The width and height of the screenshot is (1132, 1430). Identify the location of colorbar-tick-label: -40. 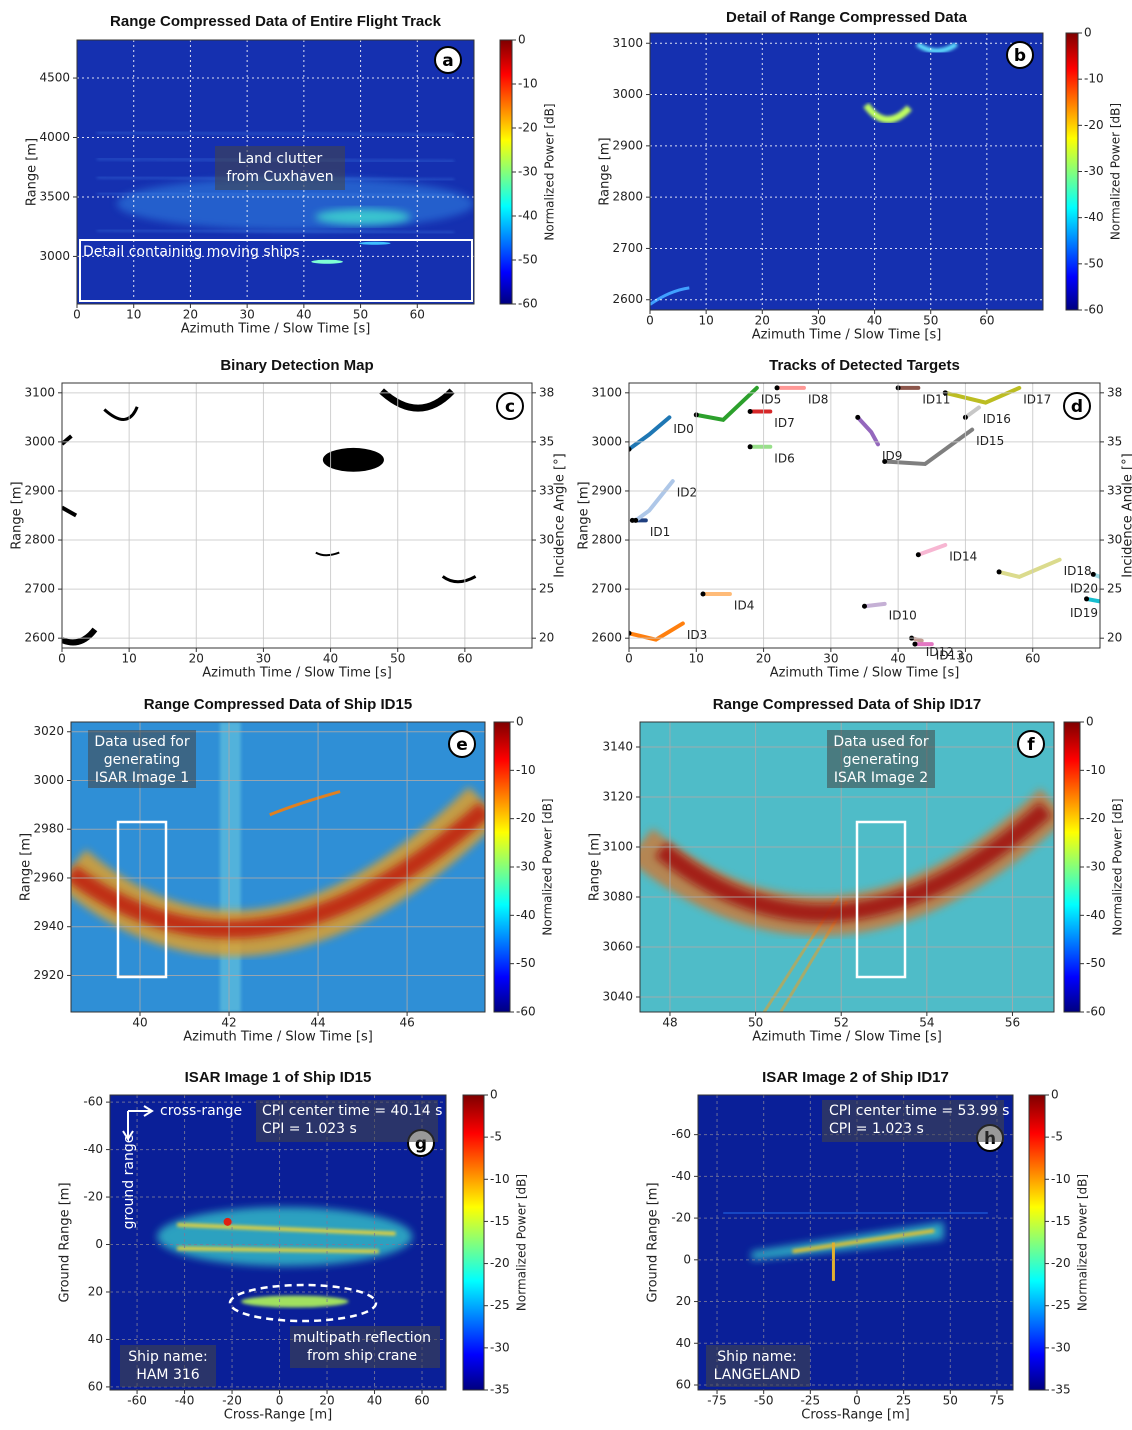
(1094, 217).